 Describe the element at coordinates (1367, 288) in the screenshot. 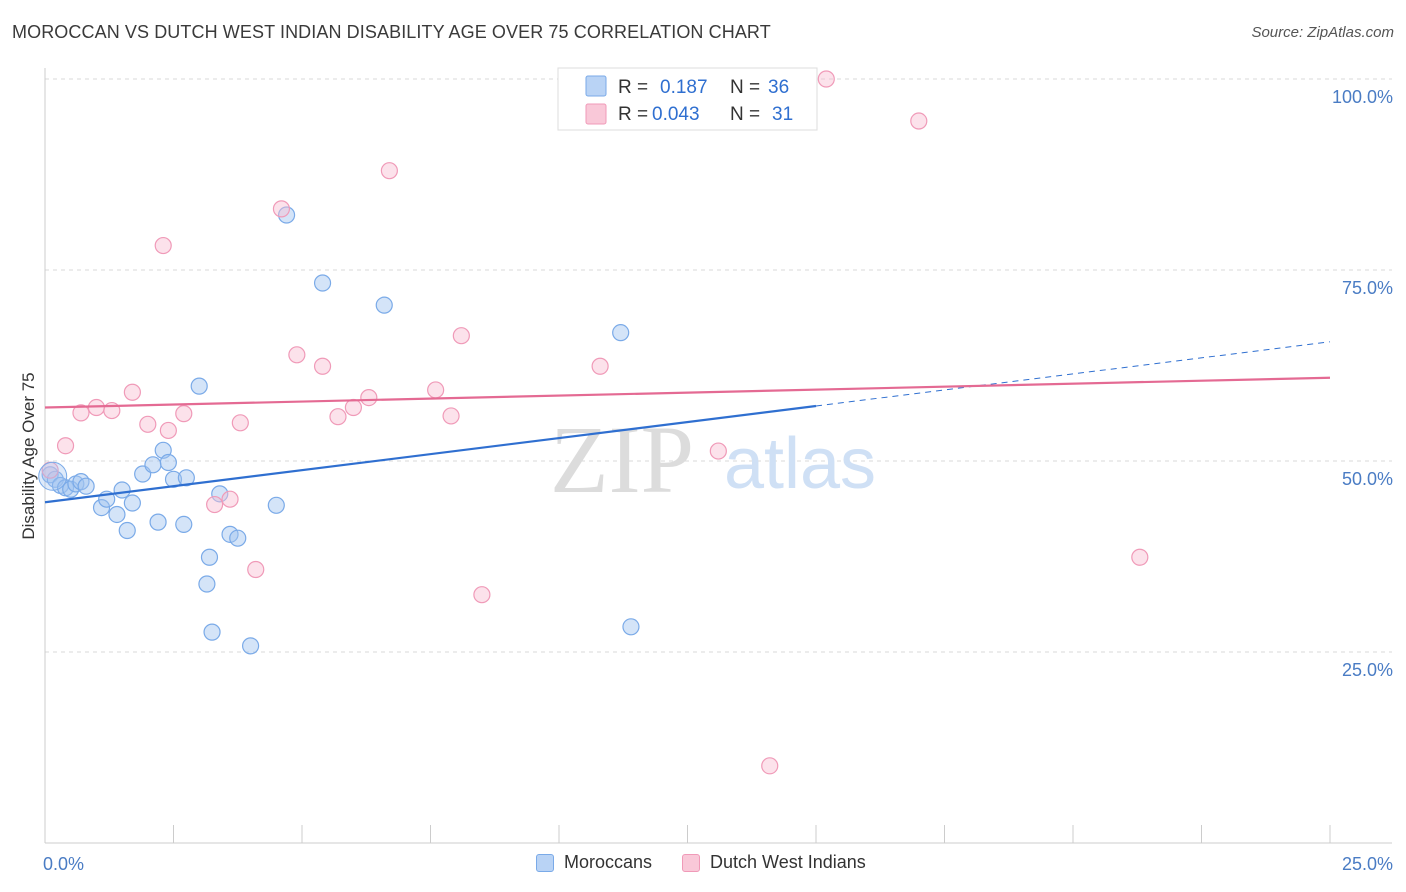

I see `y-tick-label: 75.0%` at that location.